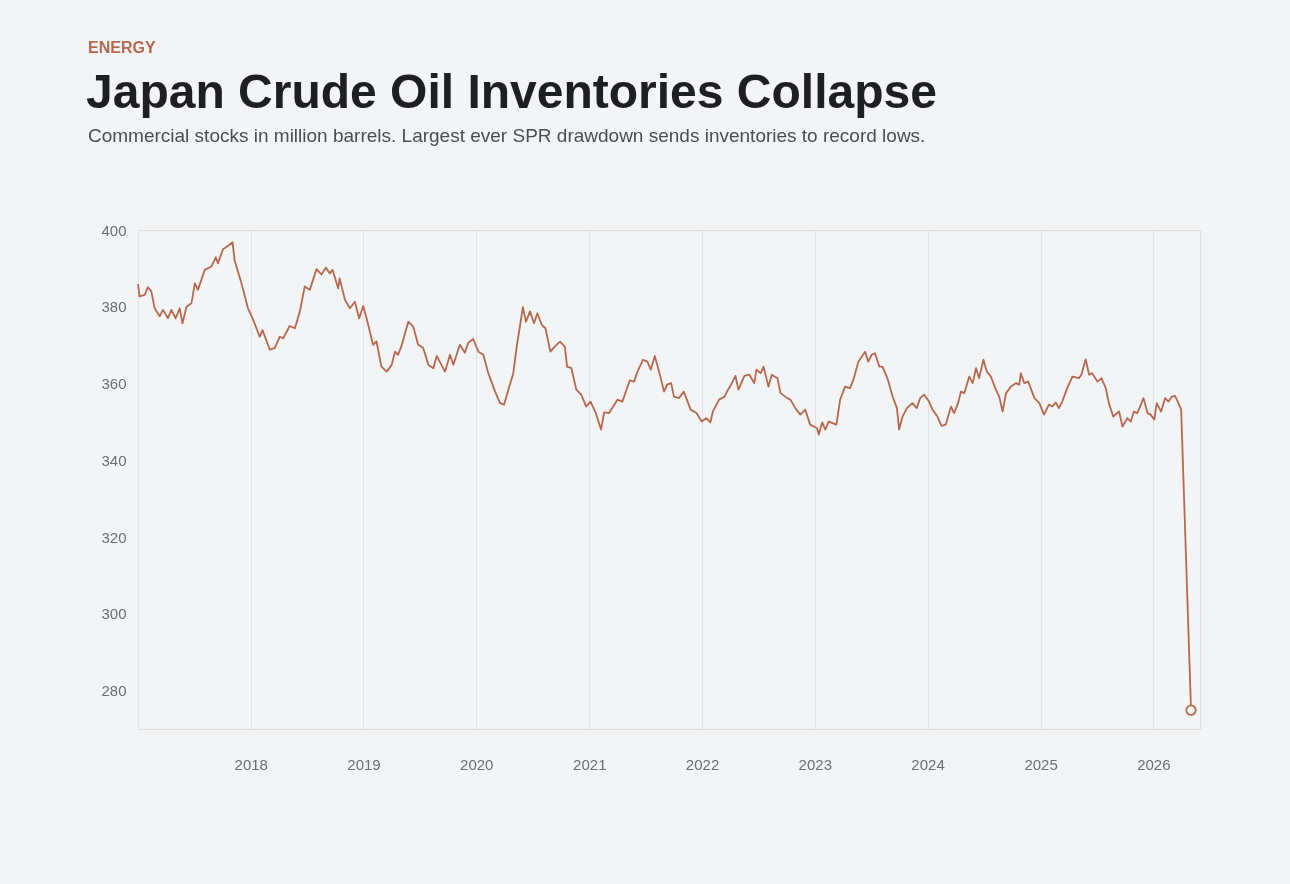 The height and width of the screenshot is (884, 1290). I want to click on x-tick-label: 2020, so click(477, 764).